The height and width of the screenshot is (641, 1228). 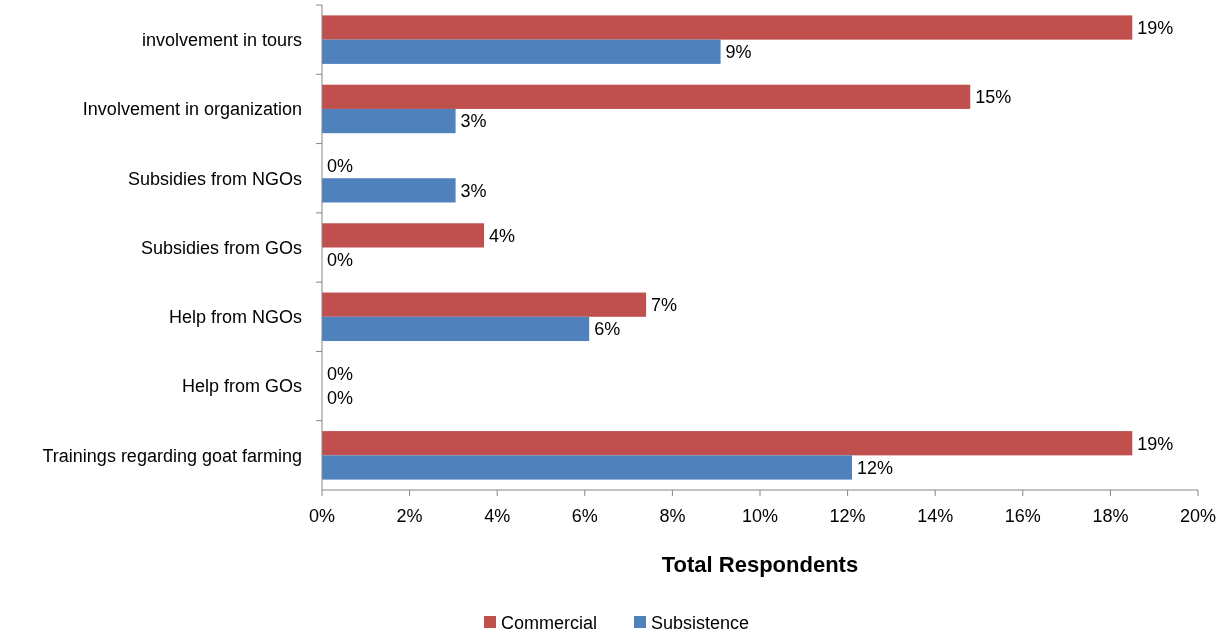 I want to click on data-label: 4%, so click(x=502, y=235).